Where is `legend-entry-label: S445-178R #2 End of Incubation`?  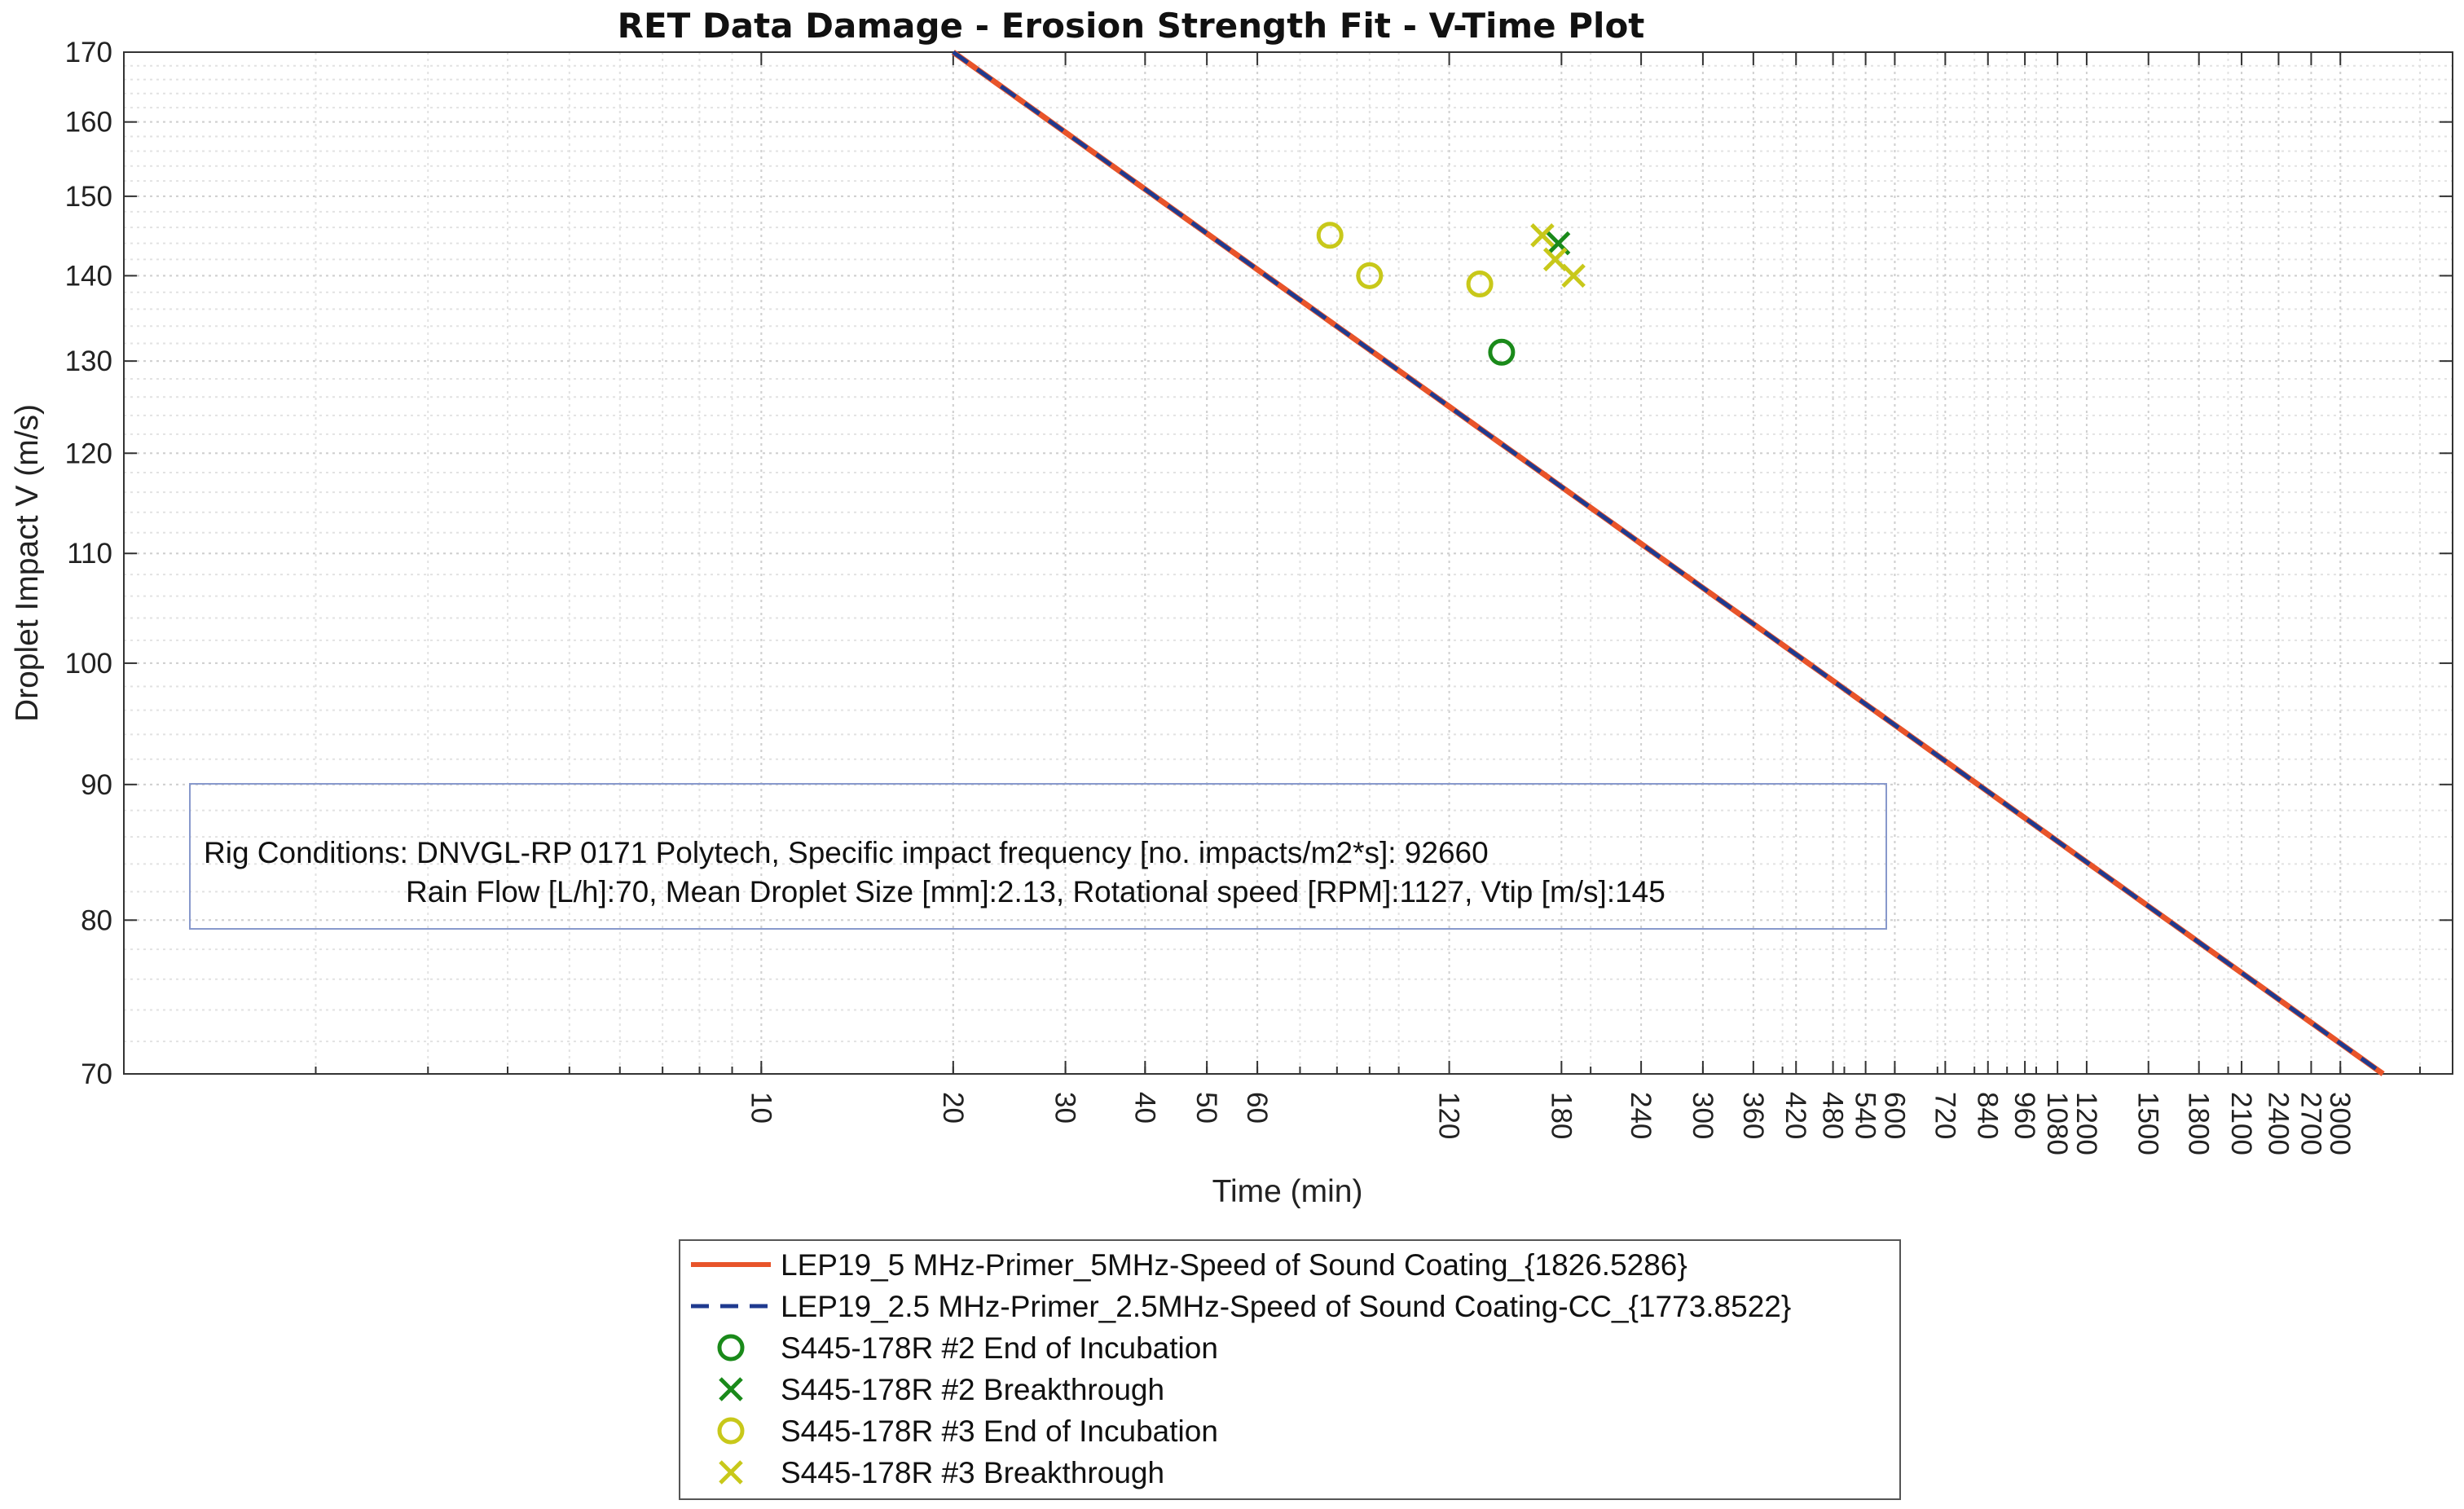
legend-entry-label: S445-178R #2 End of Incubation is located at coordinates (999, 1348).